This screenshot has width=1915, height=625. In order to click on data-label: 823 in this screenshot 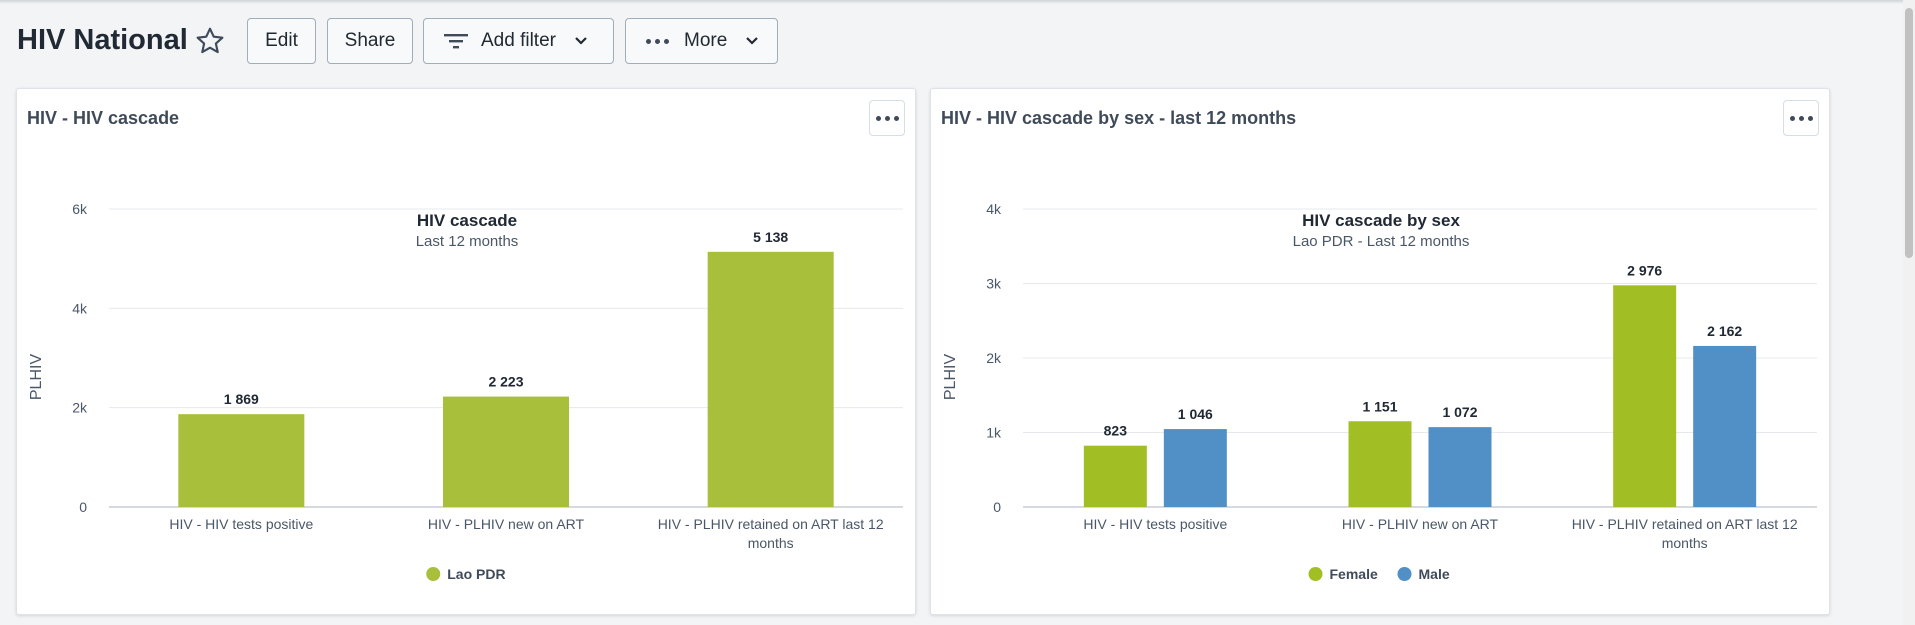, I will do `click(1116, 431)`.